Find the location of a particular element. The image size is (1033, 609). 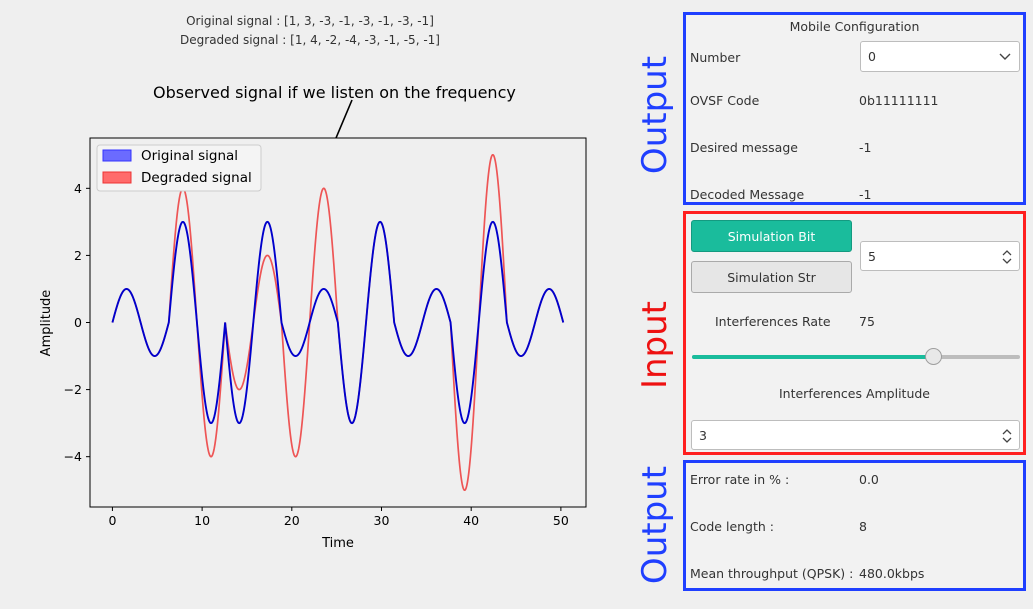

ovsf-code-label: OVSF Code is located at coordinates (725, 100).